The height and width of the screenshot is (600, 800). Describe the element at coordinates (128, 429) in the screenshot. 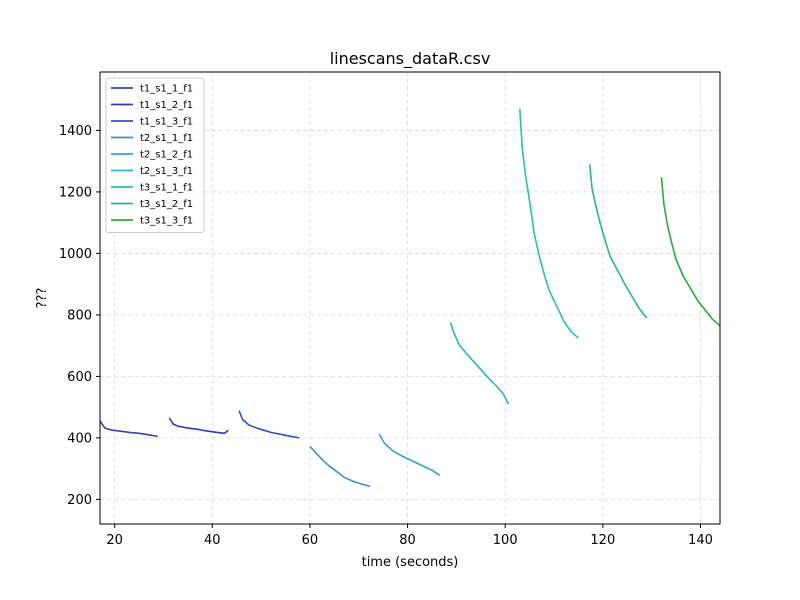

I see `series-line-t1_s1_1_f1` at that location.